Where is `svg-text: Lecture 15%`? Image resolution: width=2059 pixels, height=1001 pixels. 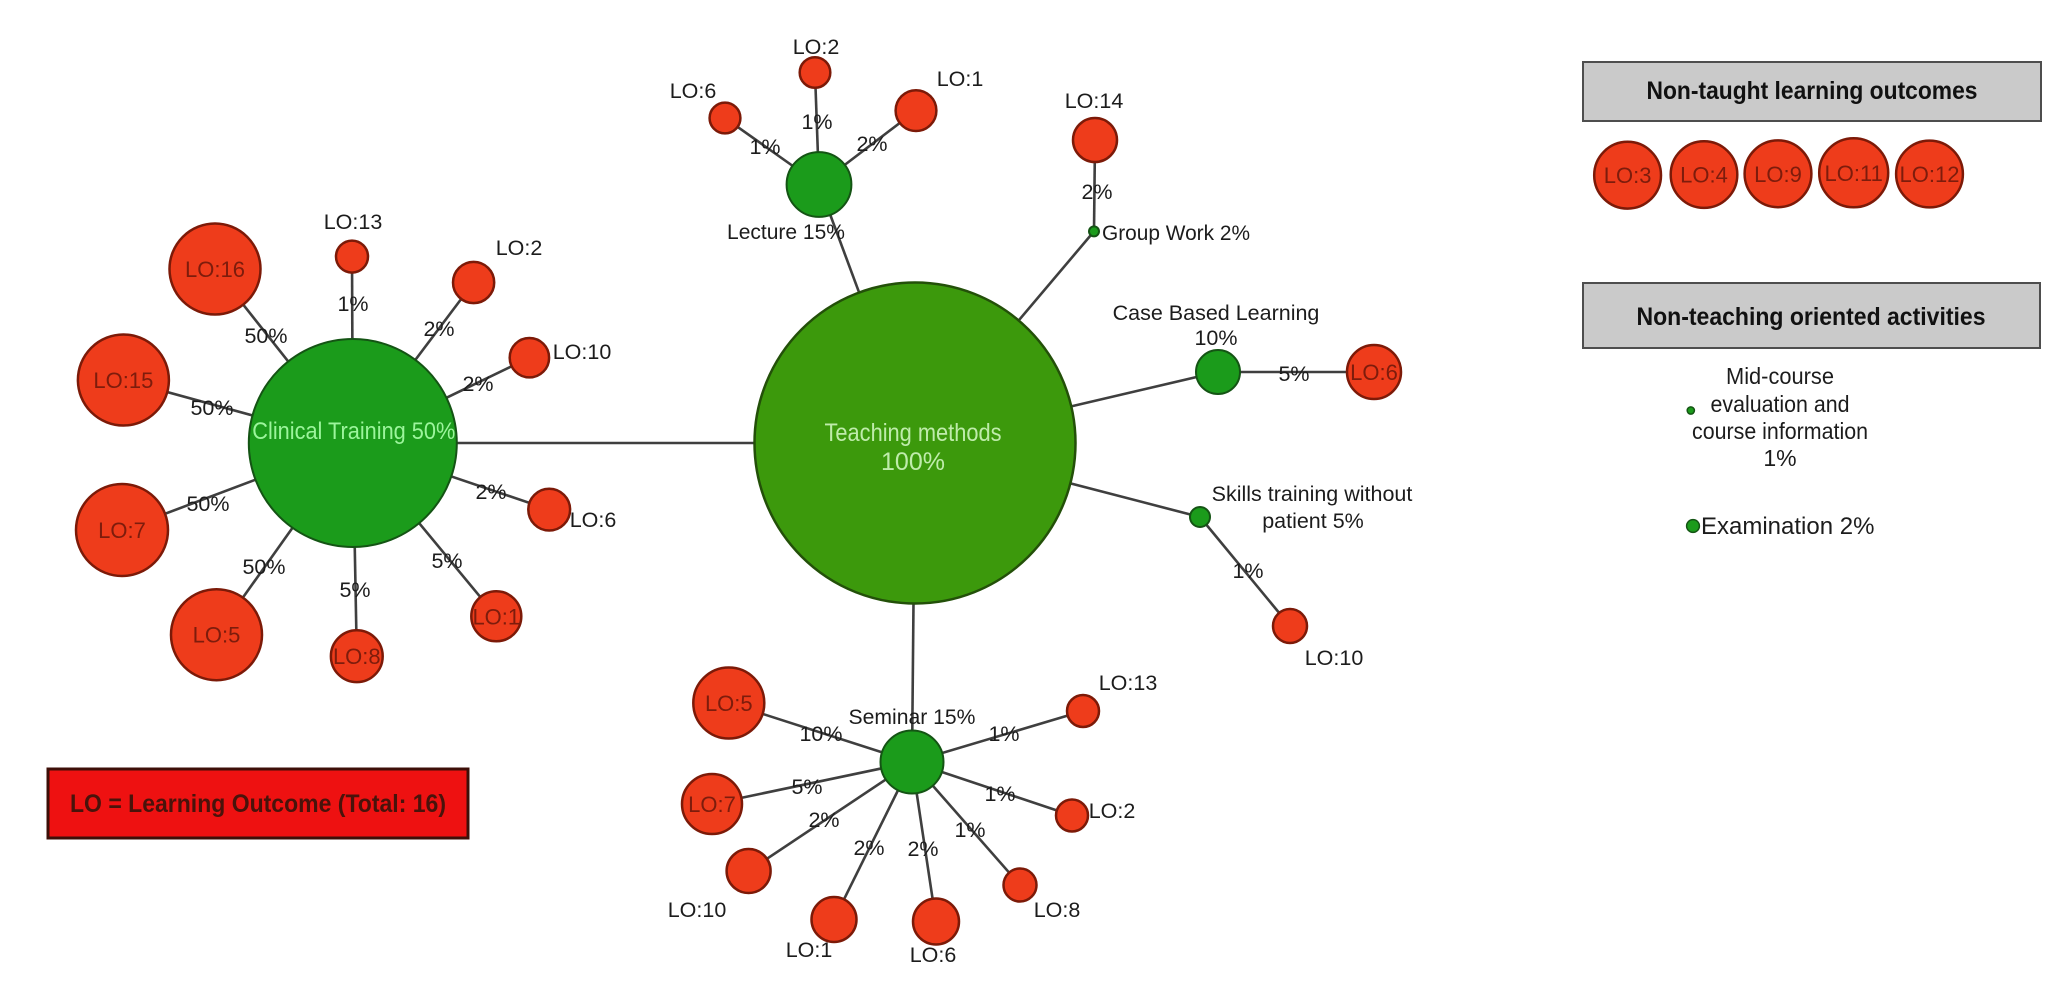 svg-text: Lecture 15% is located at coordinates (786, 232).